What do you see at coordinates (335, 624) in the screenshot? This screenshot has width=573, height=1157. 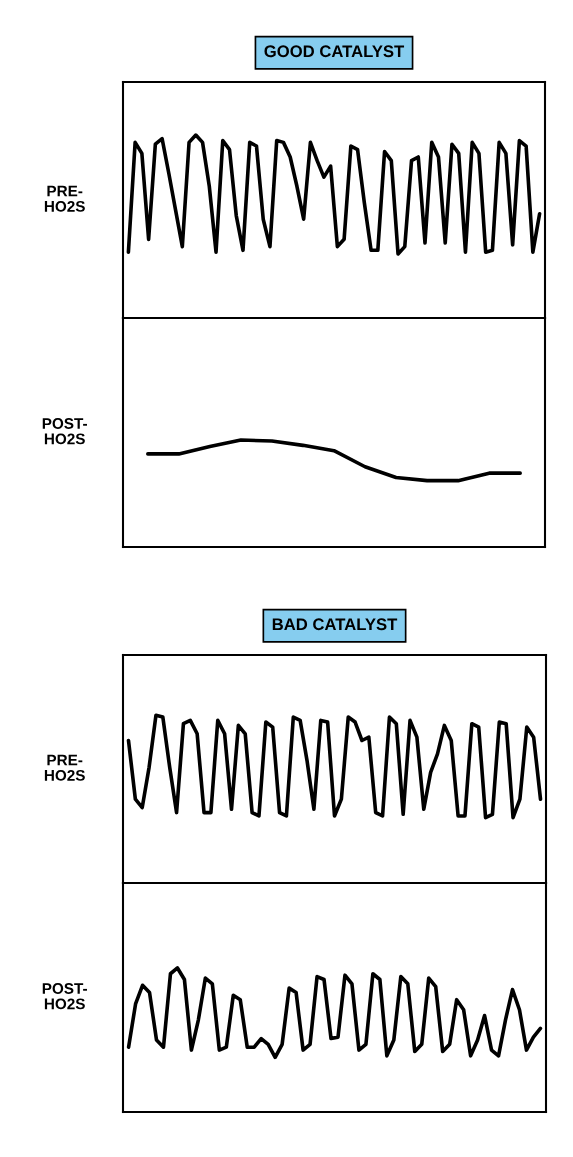 I see `chart-title: BAD CATALYST` at bounding box center [335, 624].